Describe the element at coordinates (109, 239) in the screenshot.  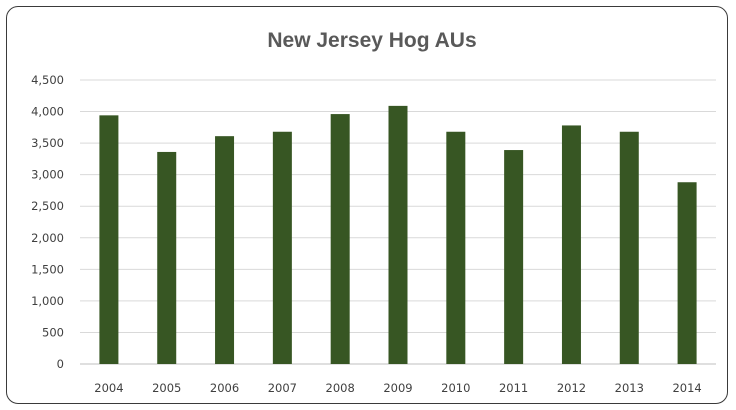
I see `bar-2004` at that location.